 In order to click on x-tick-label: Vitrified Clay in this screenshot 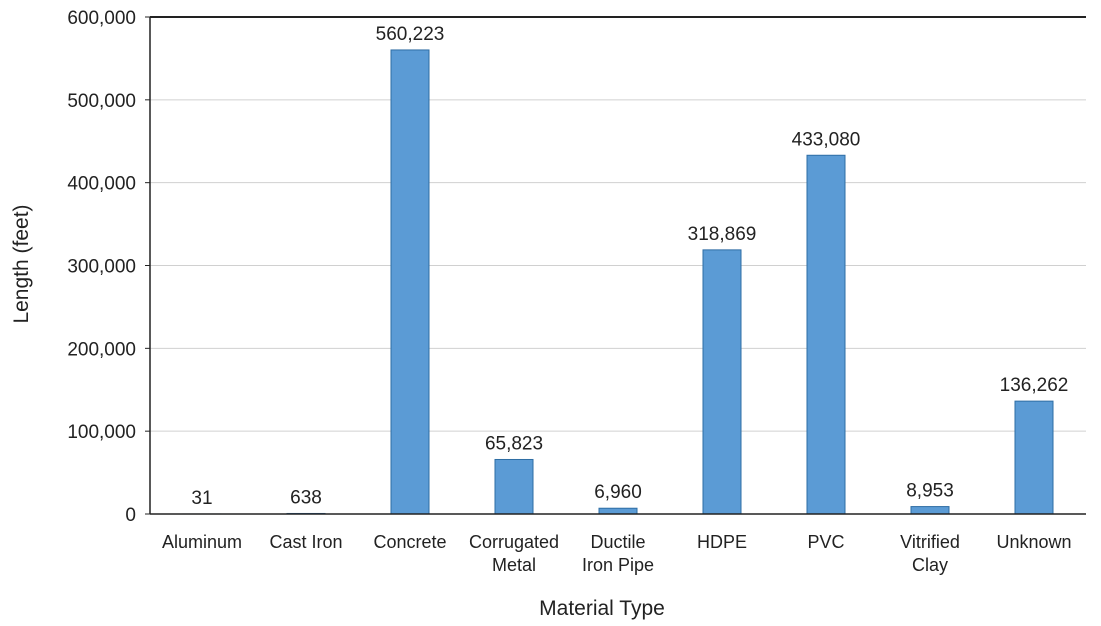, I will do `click(930, 553)`.